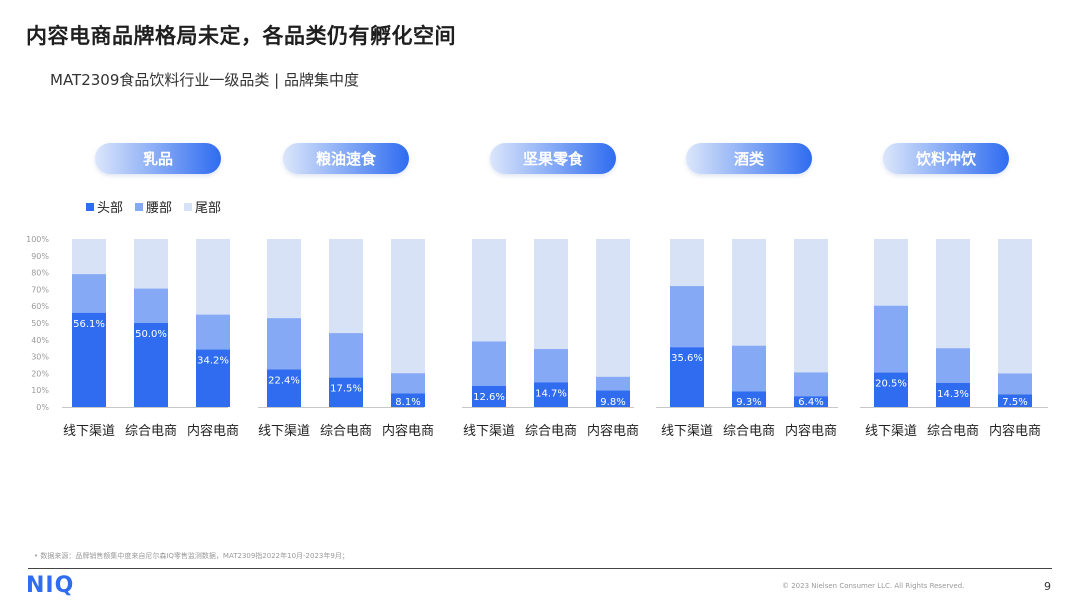  What do you see at coordinates (40, 390) in the screenshot?
I see `y-tick-label: 10%` at bounding box center [40, 390].